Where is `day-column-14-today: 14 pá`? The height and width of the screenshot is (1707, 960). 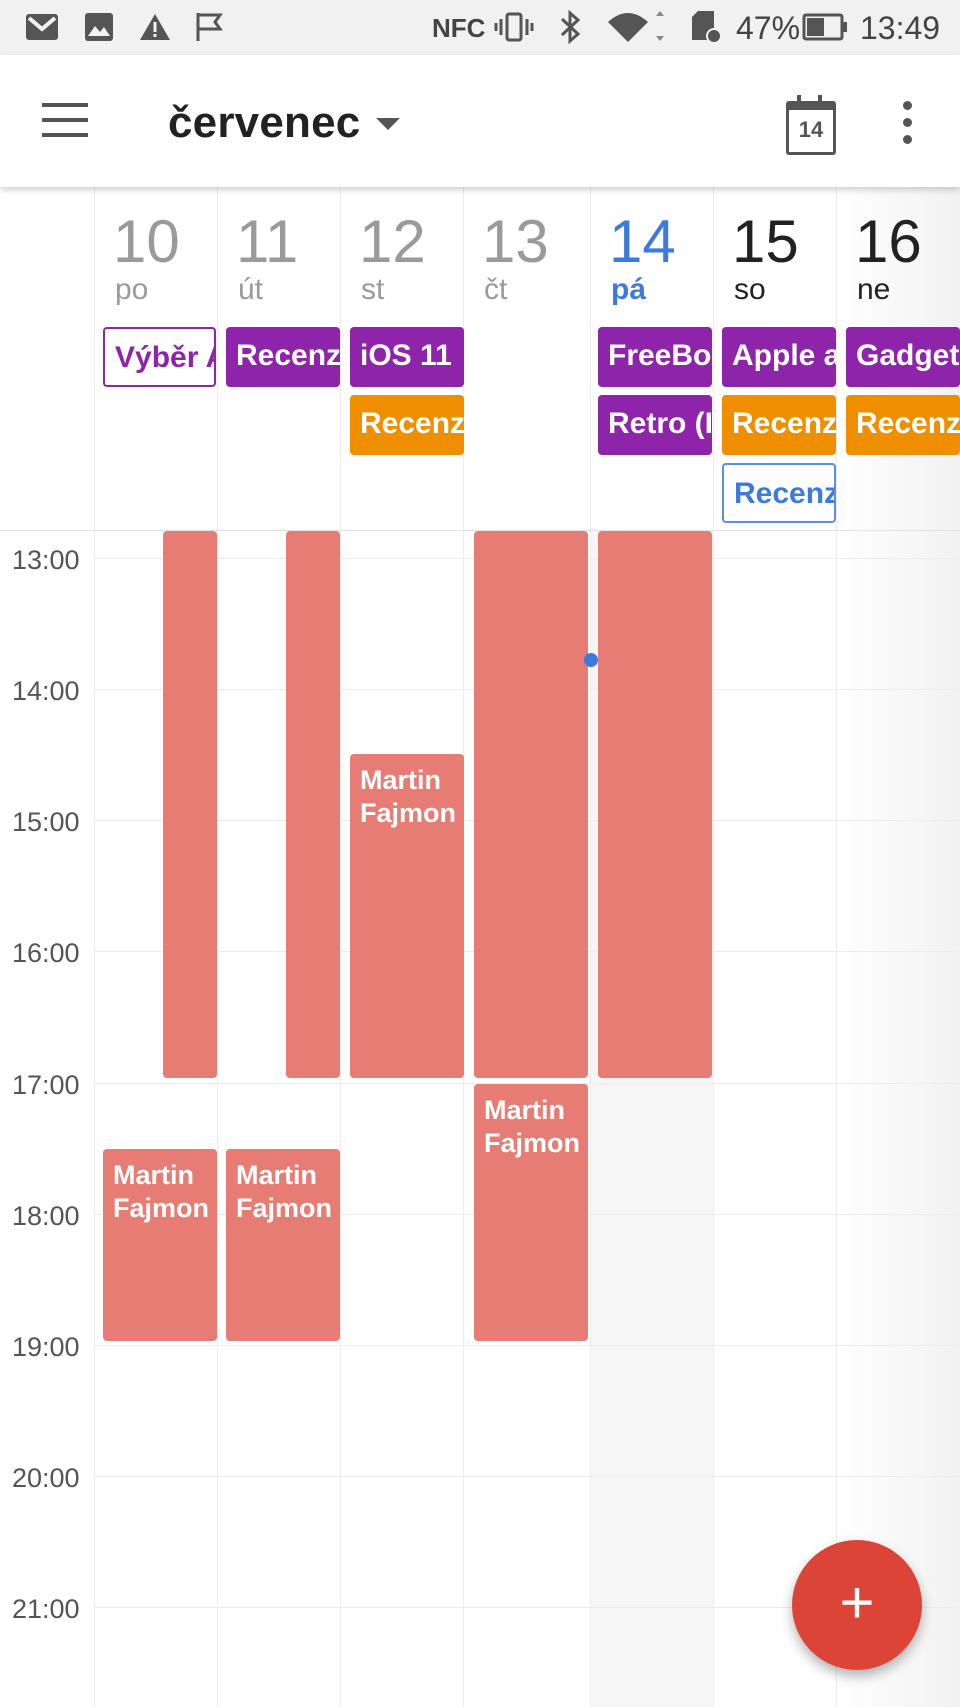 day-column-14-today: 14 pá is located at coordinates (652, 947).